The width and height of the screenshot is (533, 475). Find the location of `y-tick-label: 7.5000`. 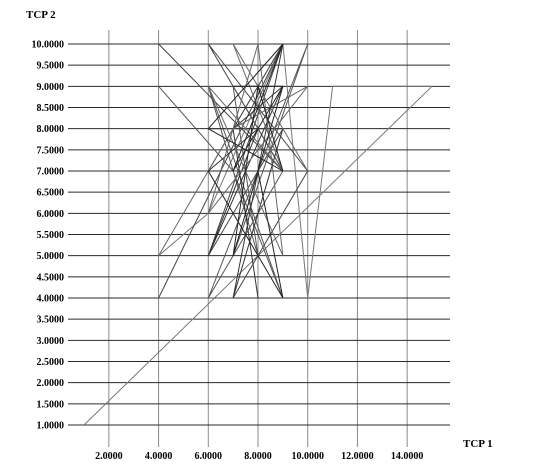

y-tick-label: 7.5000 is located at coordinates (51, 150).